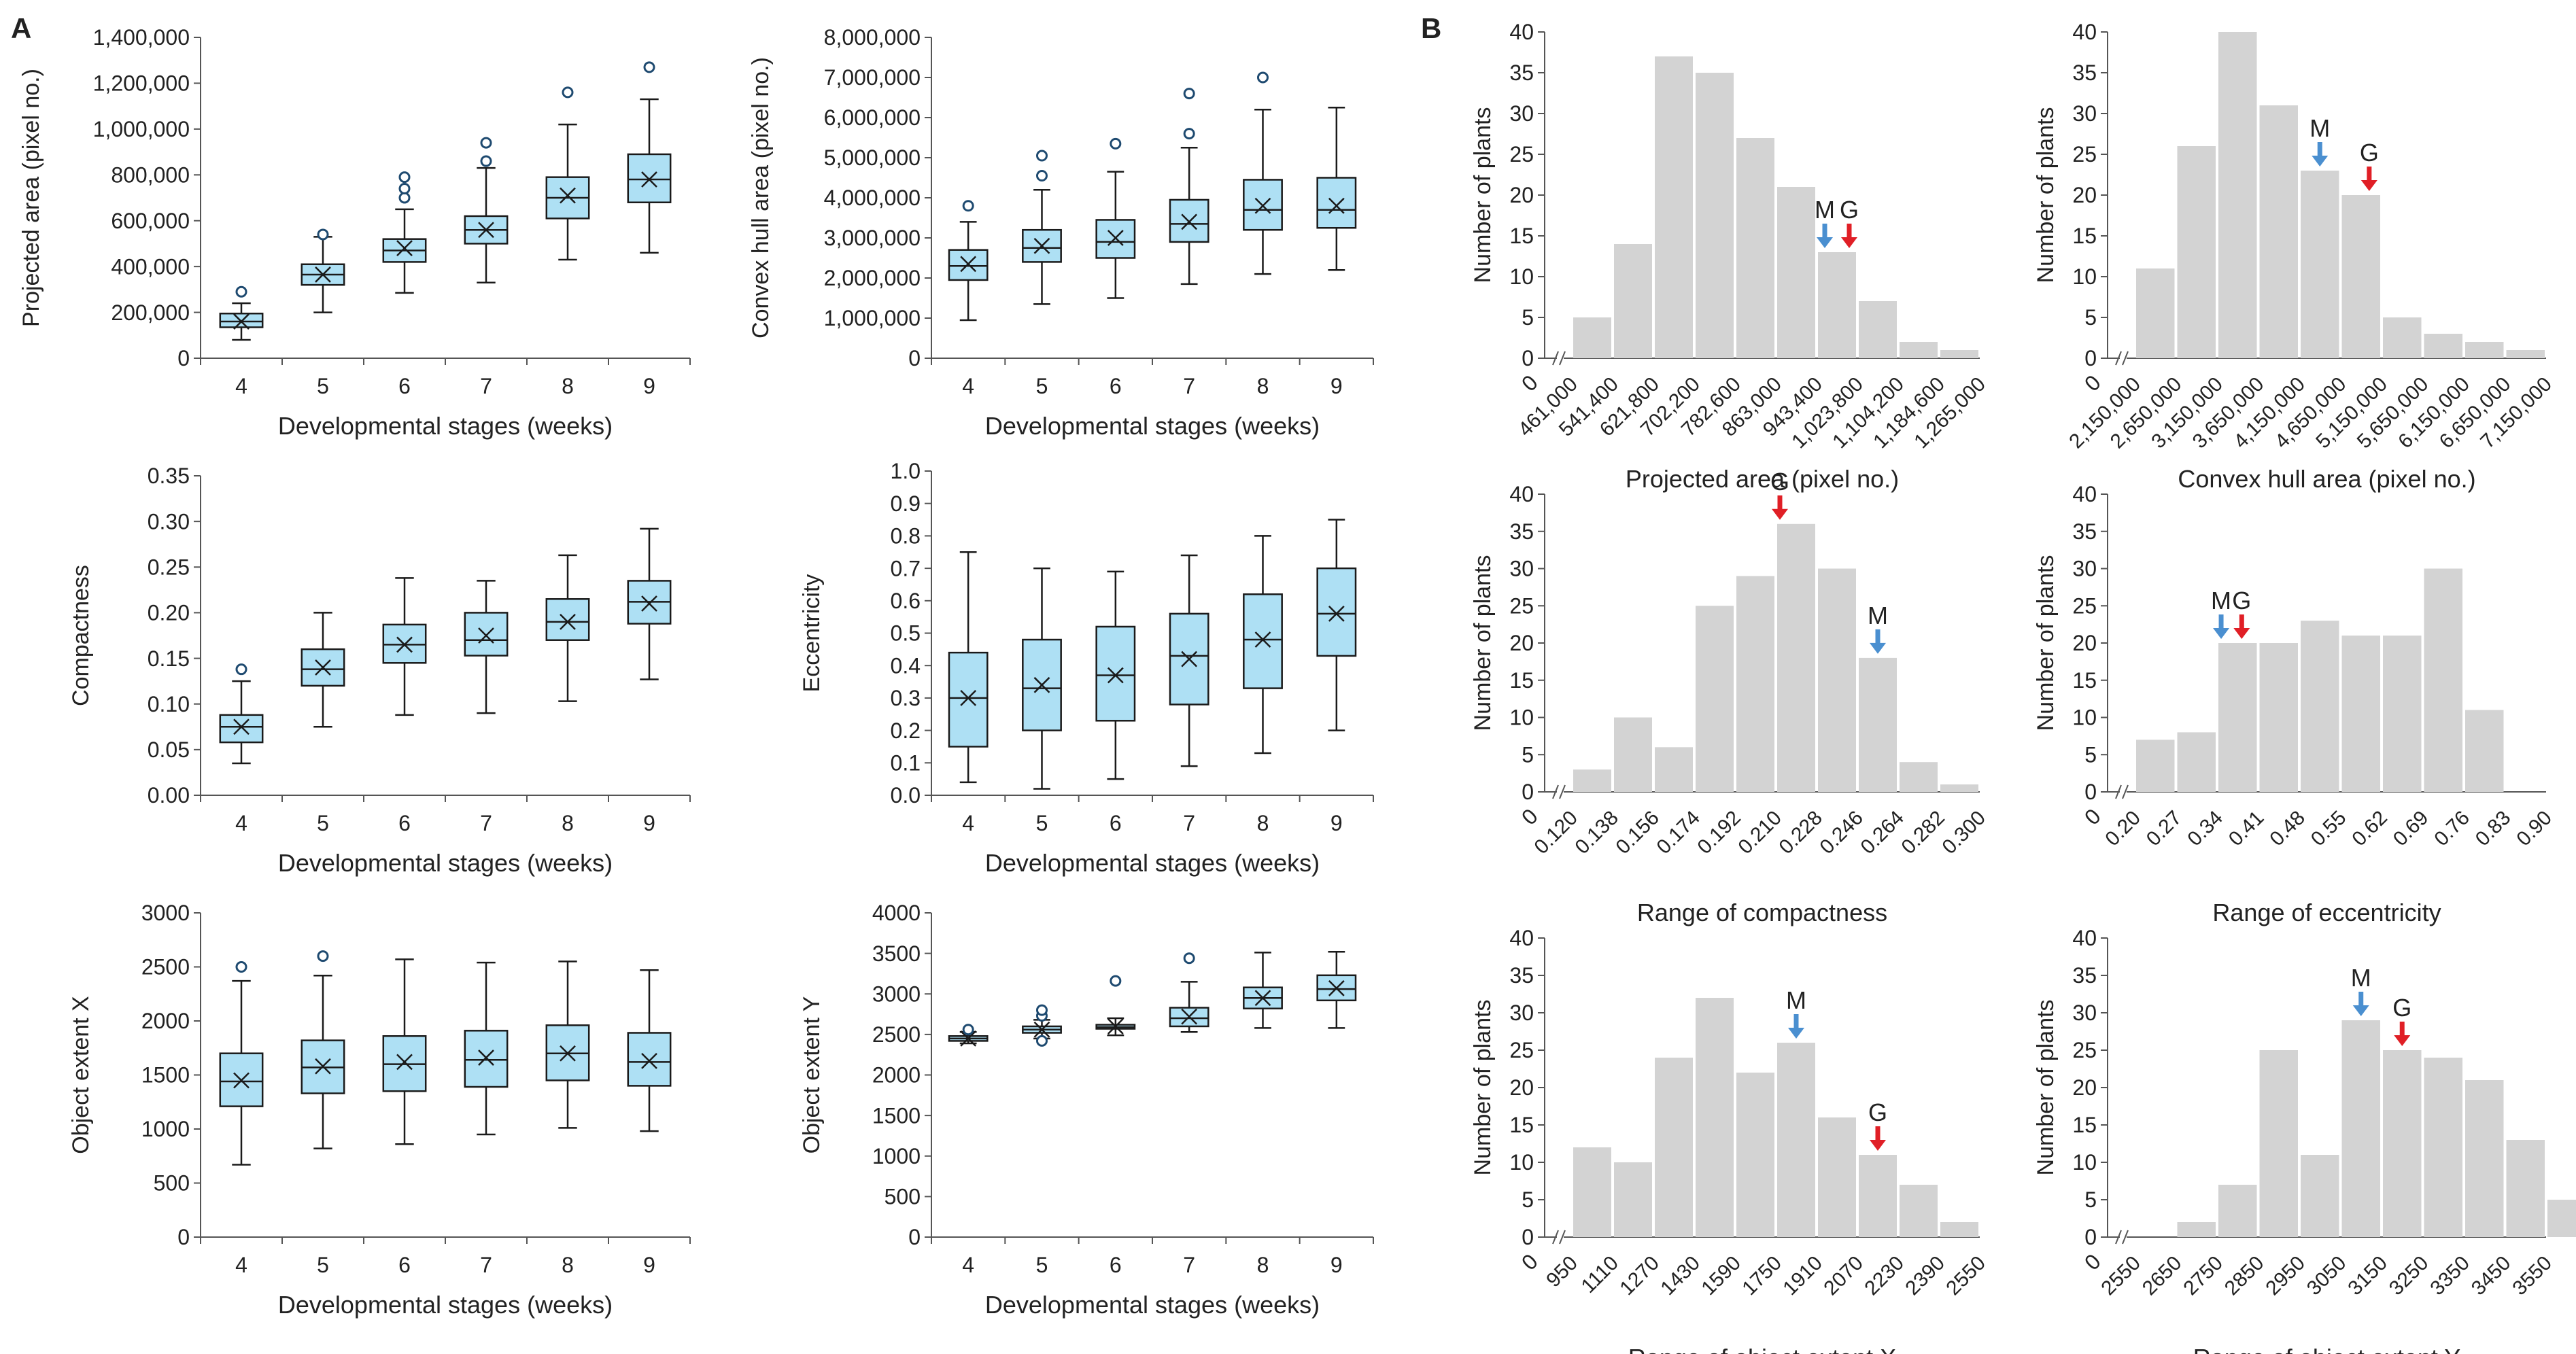 The width and height of the screenshot is (2576, 1354). I want to click on y-tick-label: 500, so click(172, 1183).